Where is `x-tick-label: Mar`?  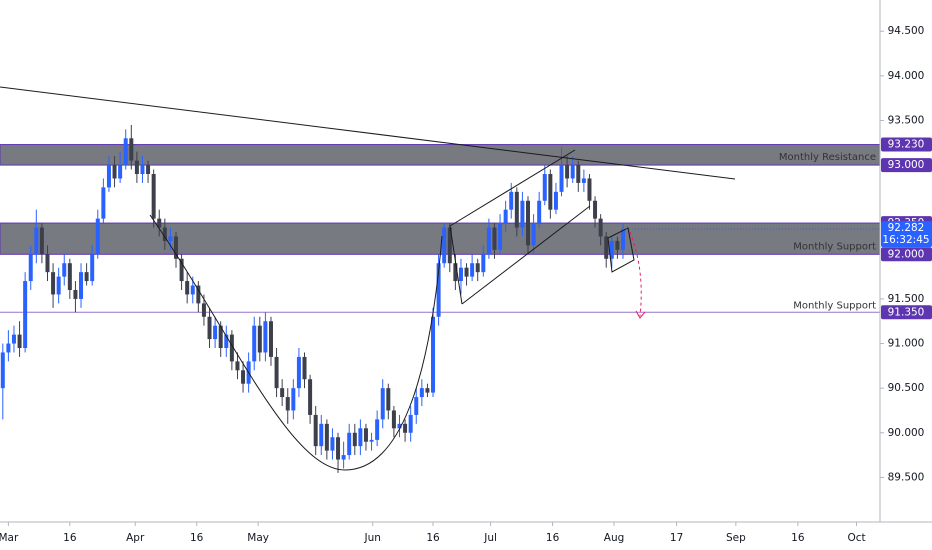 x-tick-label: Mar is located at coordinates (9, 538).